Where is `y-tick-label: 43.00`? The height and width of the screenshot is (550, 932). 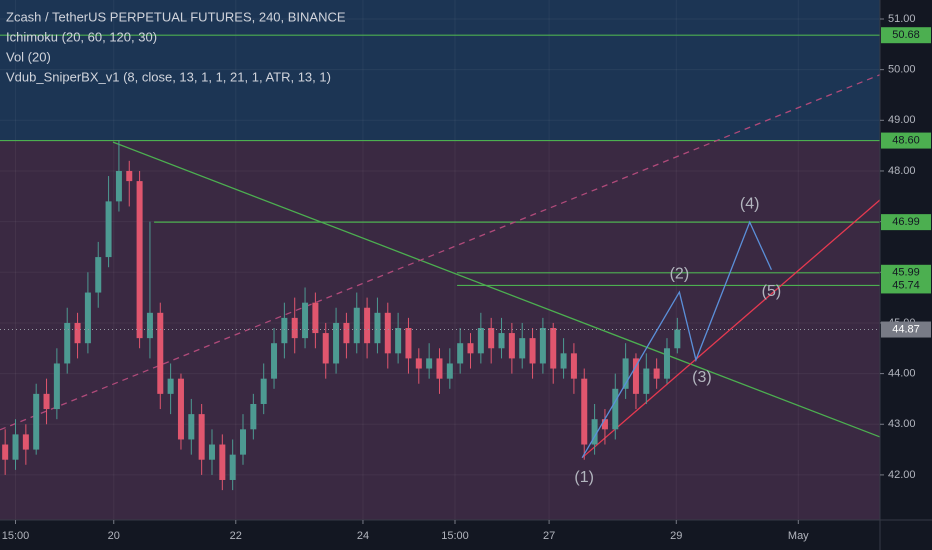
y-tick-label: 43.00 is located at coordinates (902, 424).